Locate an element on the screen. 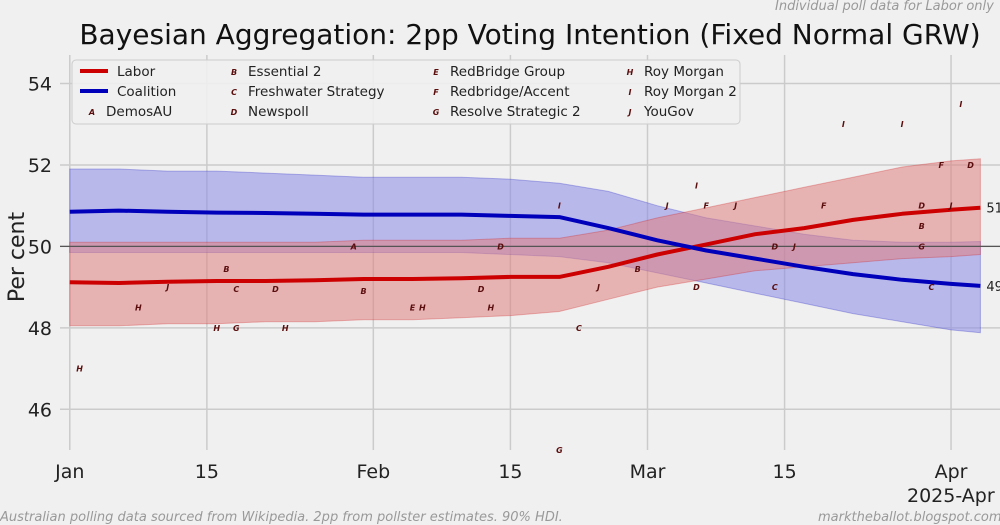  x-offset-label: 2025-Apr is located at coordinates (951, 496).